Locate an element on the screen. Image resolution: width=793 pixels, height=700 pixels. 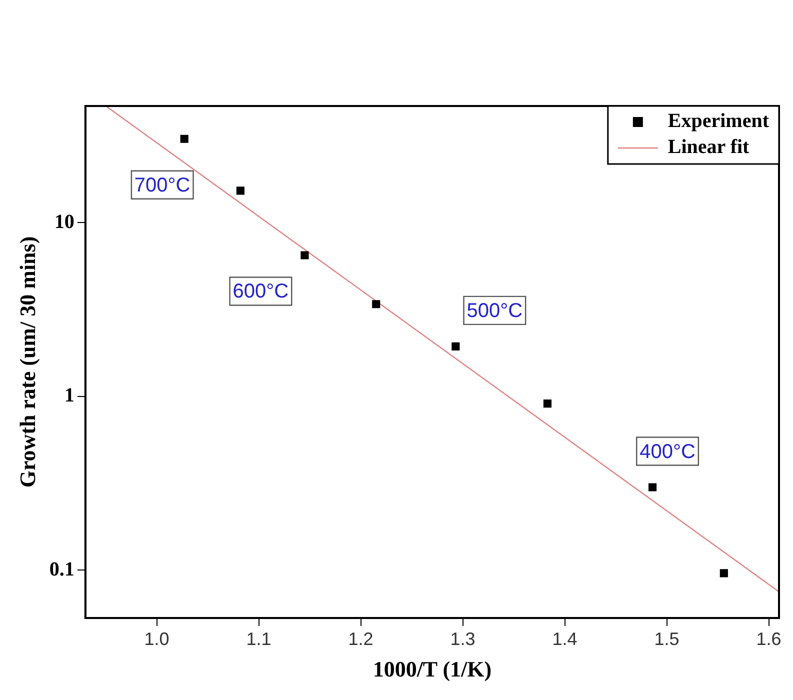
x-tick-label: 1.6 is located at coordinates (769, 638).